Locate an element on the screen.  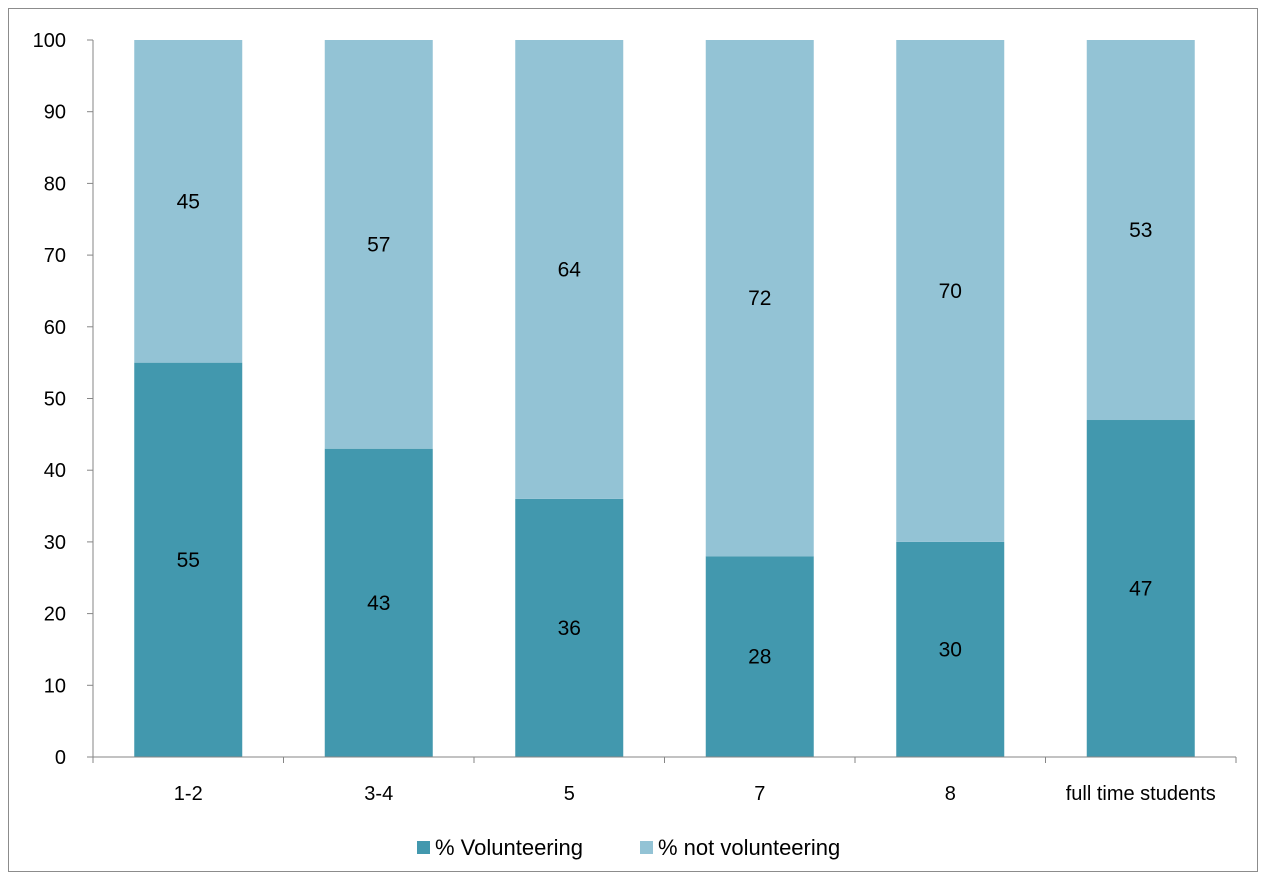
y-tick-label: 60 is located at coordinates (55, 328).